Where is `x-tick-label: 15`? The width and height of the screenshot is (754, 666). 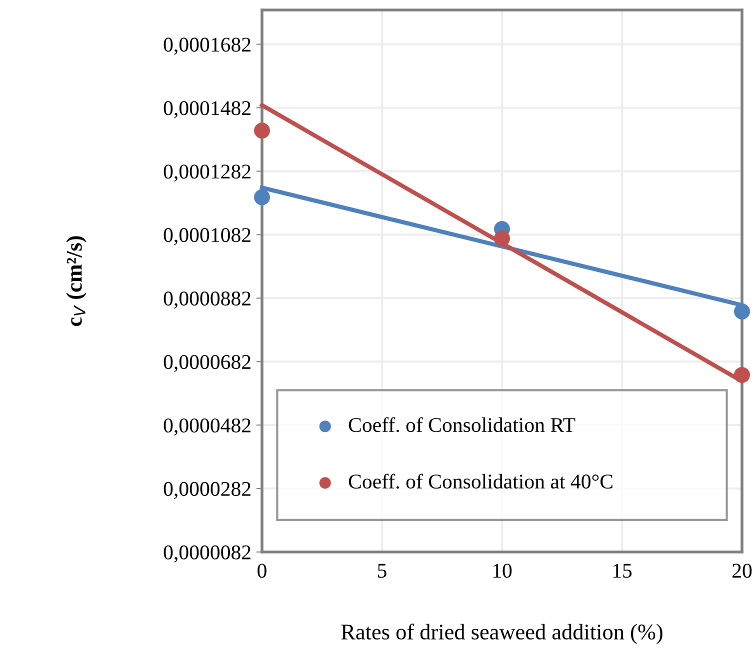
x-tick-label: 15 is located at coordinates (622, 571).